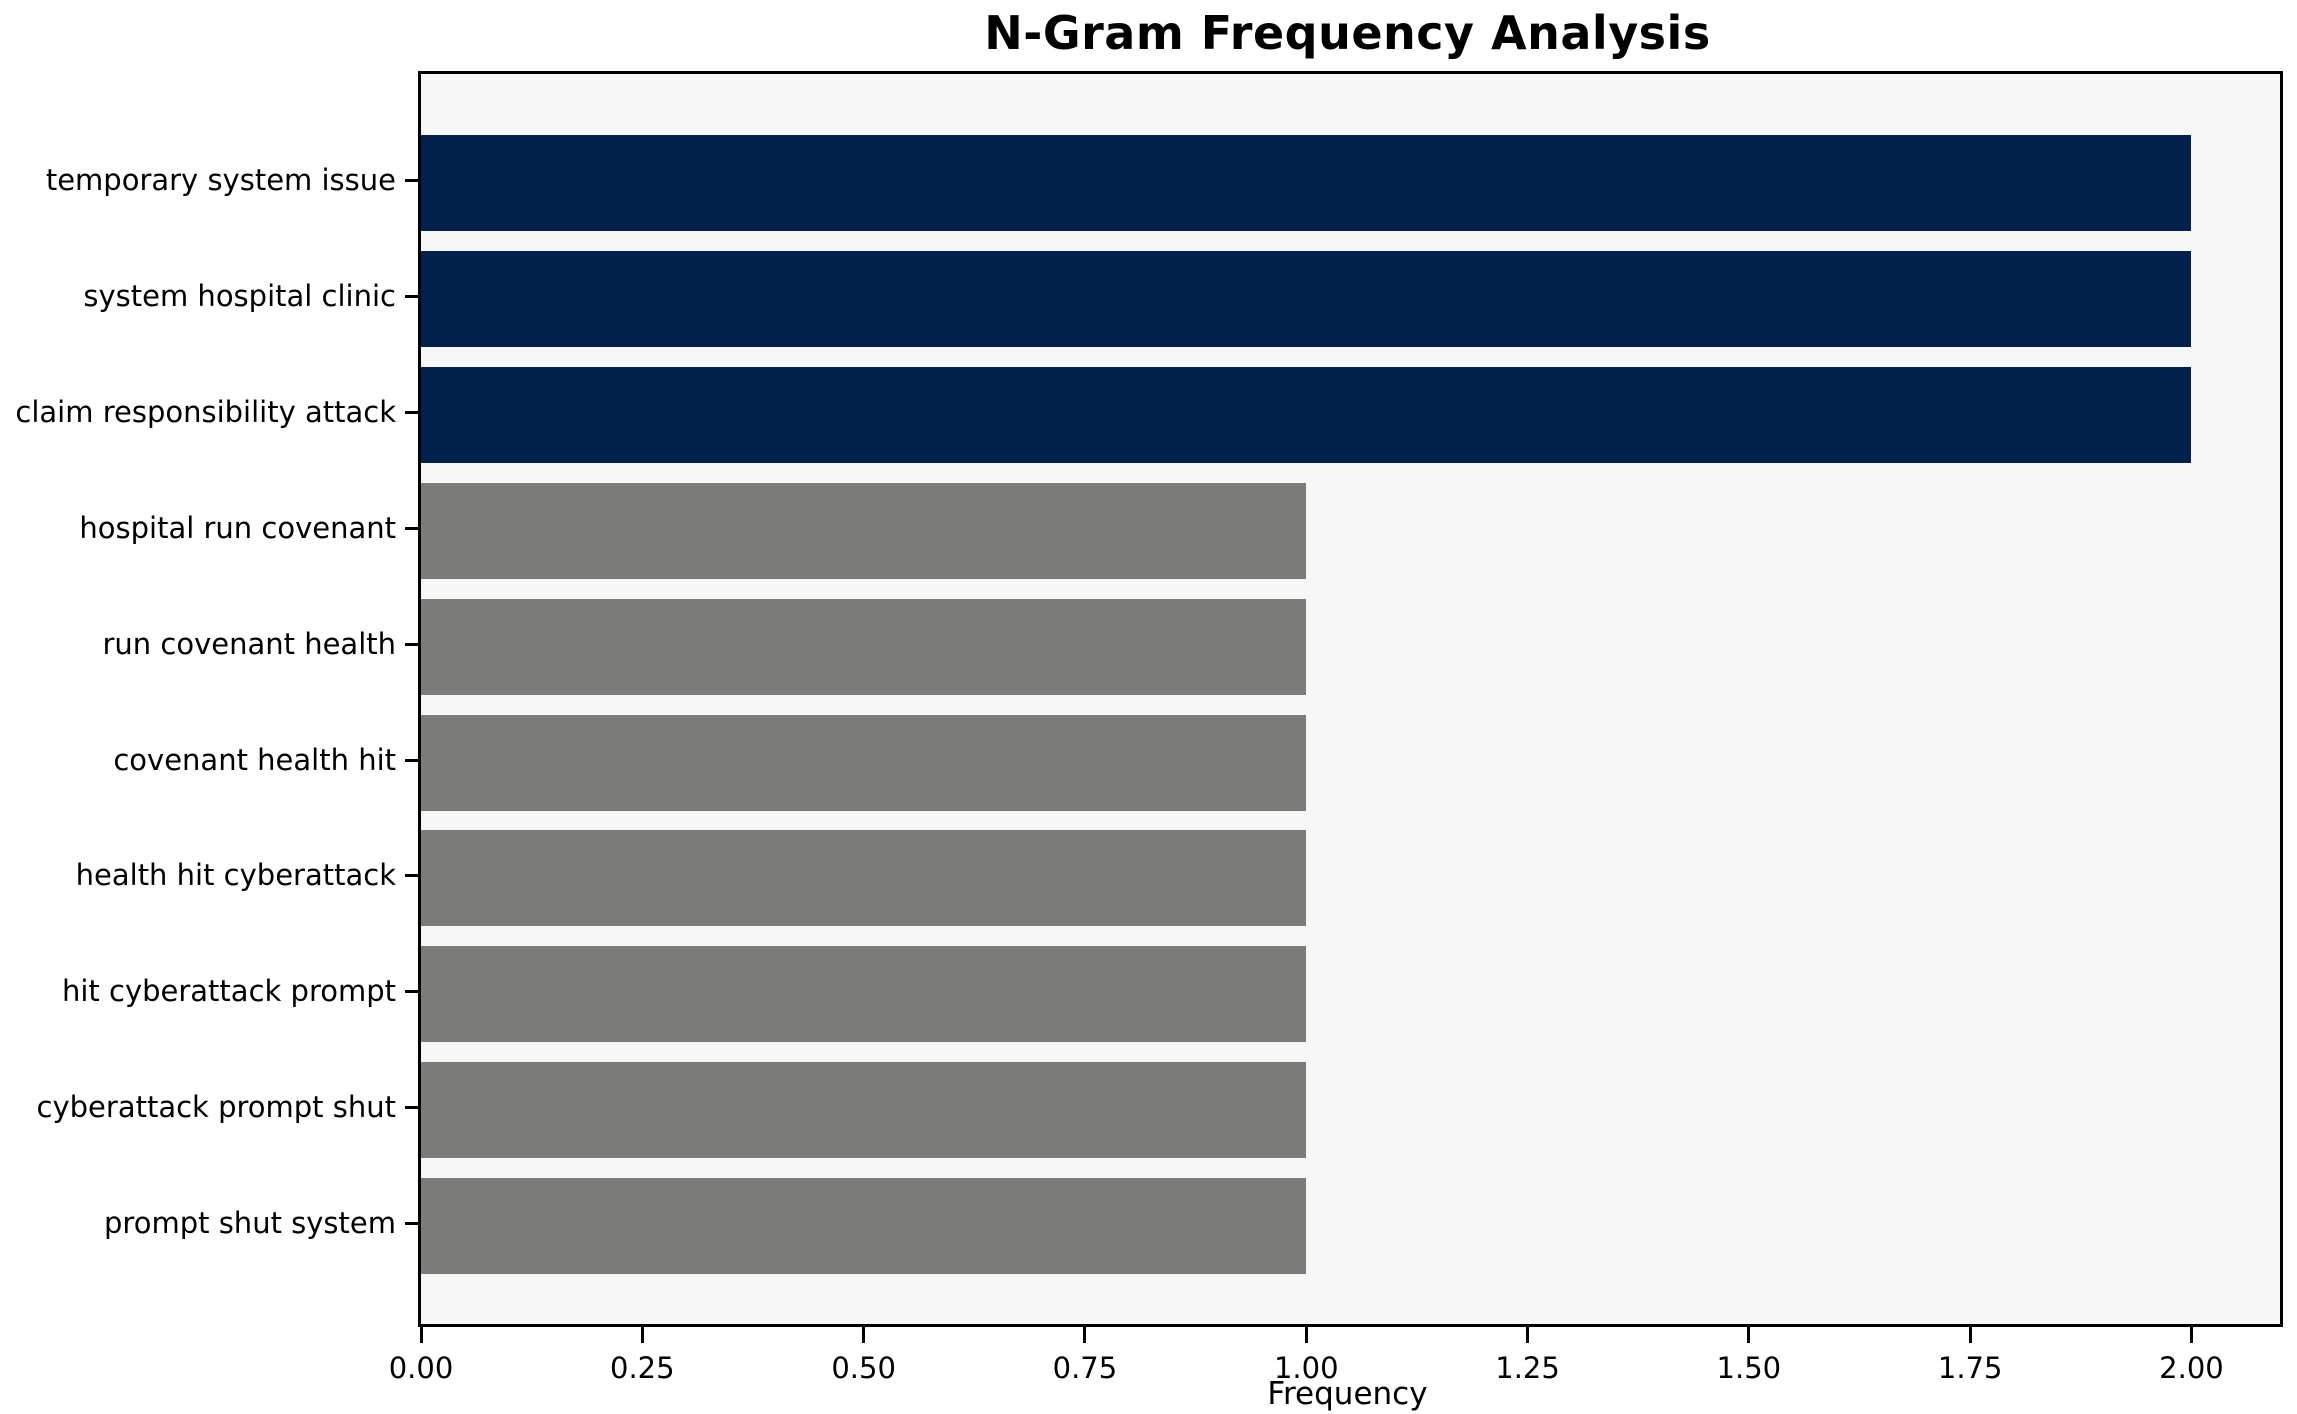 The height and width of the screenshot is (1414, 2297). What do you see at coordinates (1527, 1368) in the screenshot?
I see `x-tick-label: 1.25` at bounding box center [1527, 1368].